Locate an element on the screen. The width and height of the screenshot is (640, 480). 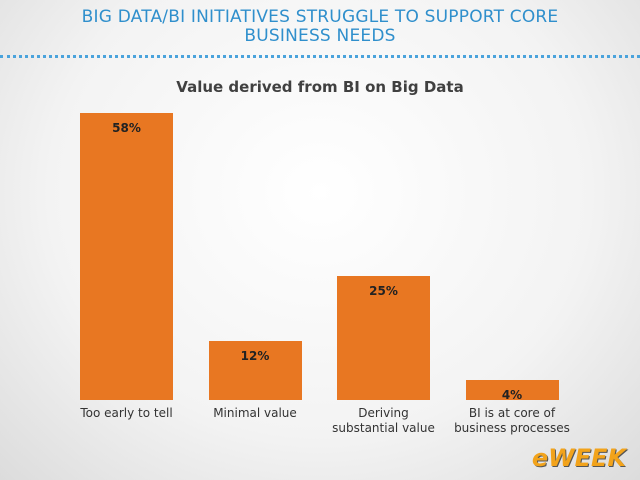
chart-title: Value derived from BI on Big Data is located at coordinates (320, 87).